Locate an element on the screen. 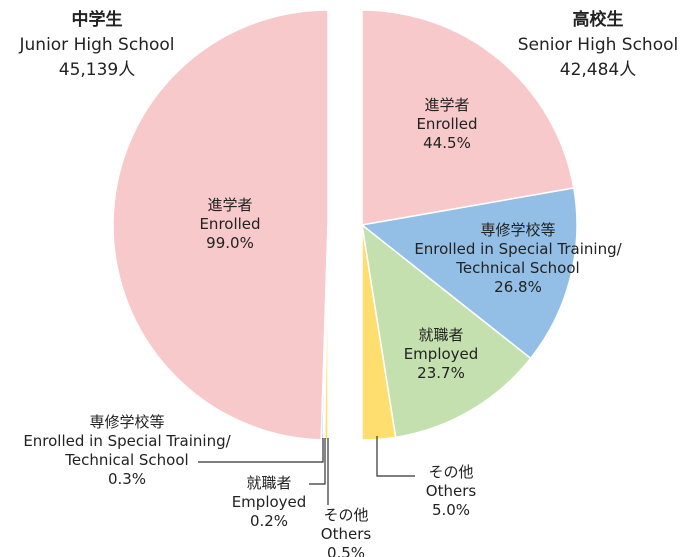 The width and height of the screenshot is (697, 557). slice-value: 44.5% is located at coordinates (447, 143).